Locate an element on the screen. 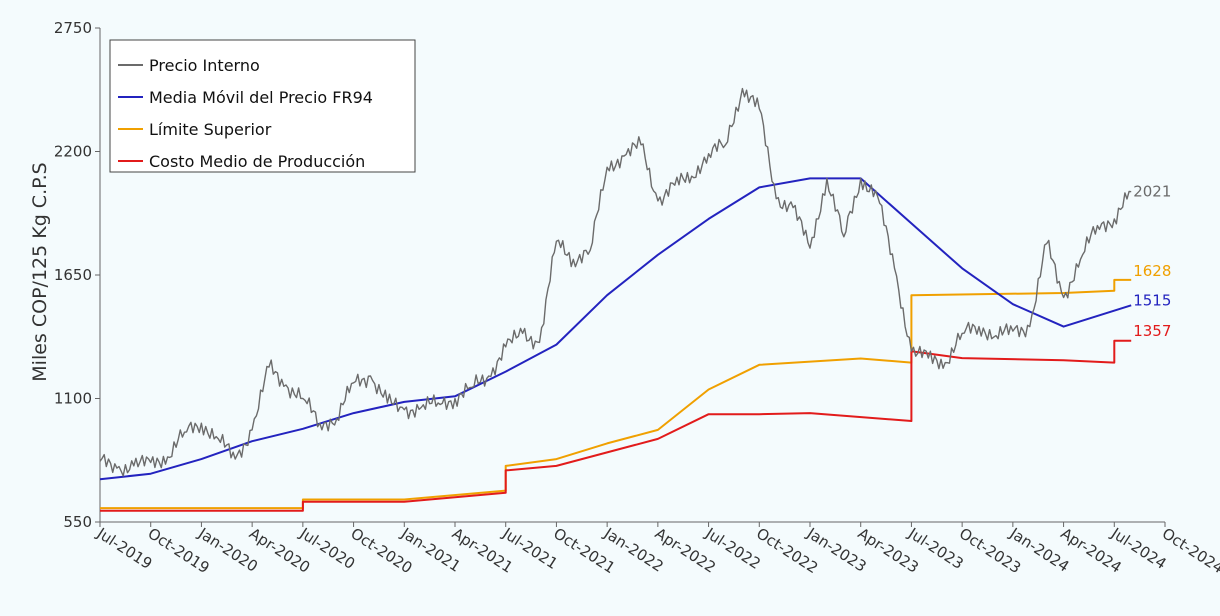 This screenshot has width=1220, height=616. series-end-label-0: 2021 is located at coordinates (1152, 192).